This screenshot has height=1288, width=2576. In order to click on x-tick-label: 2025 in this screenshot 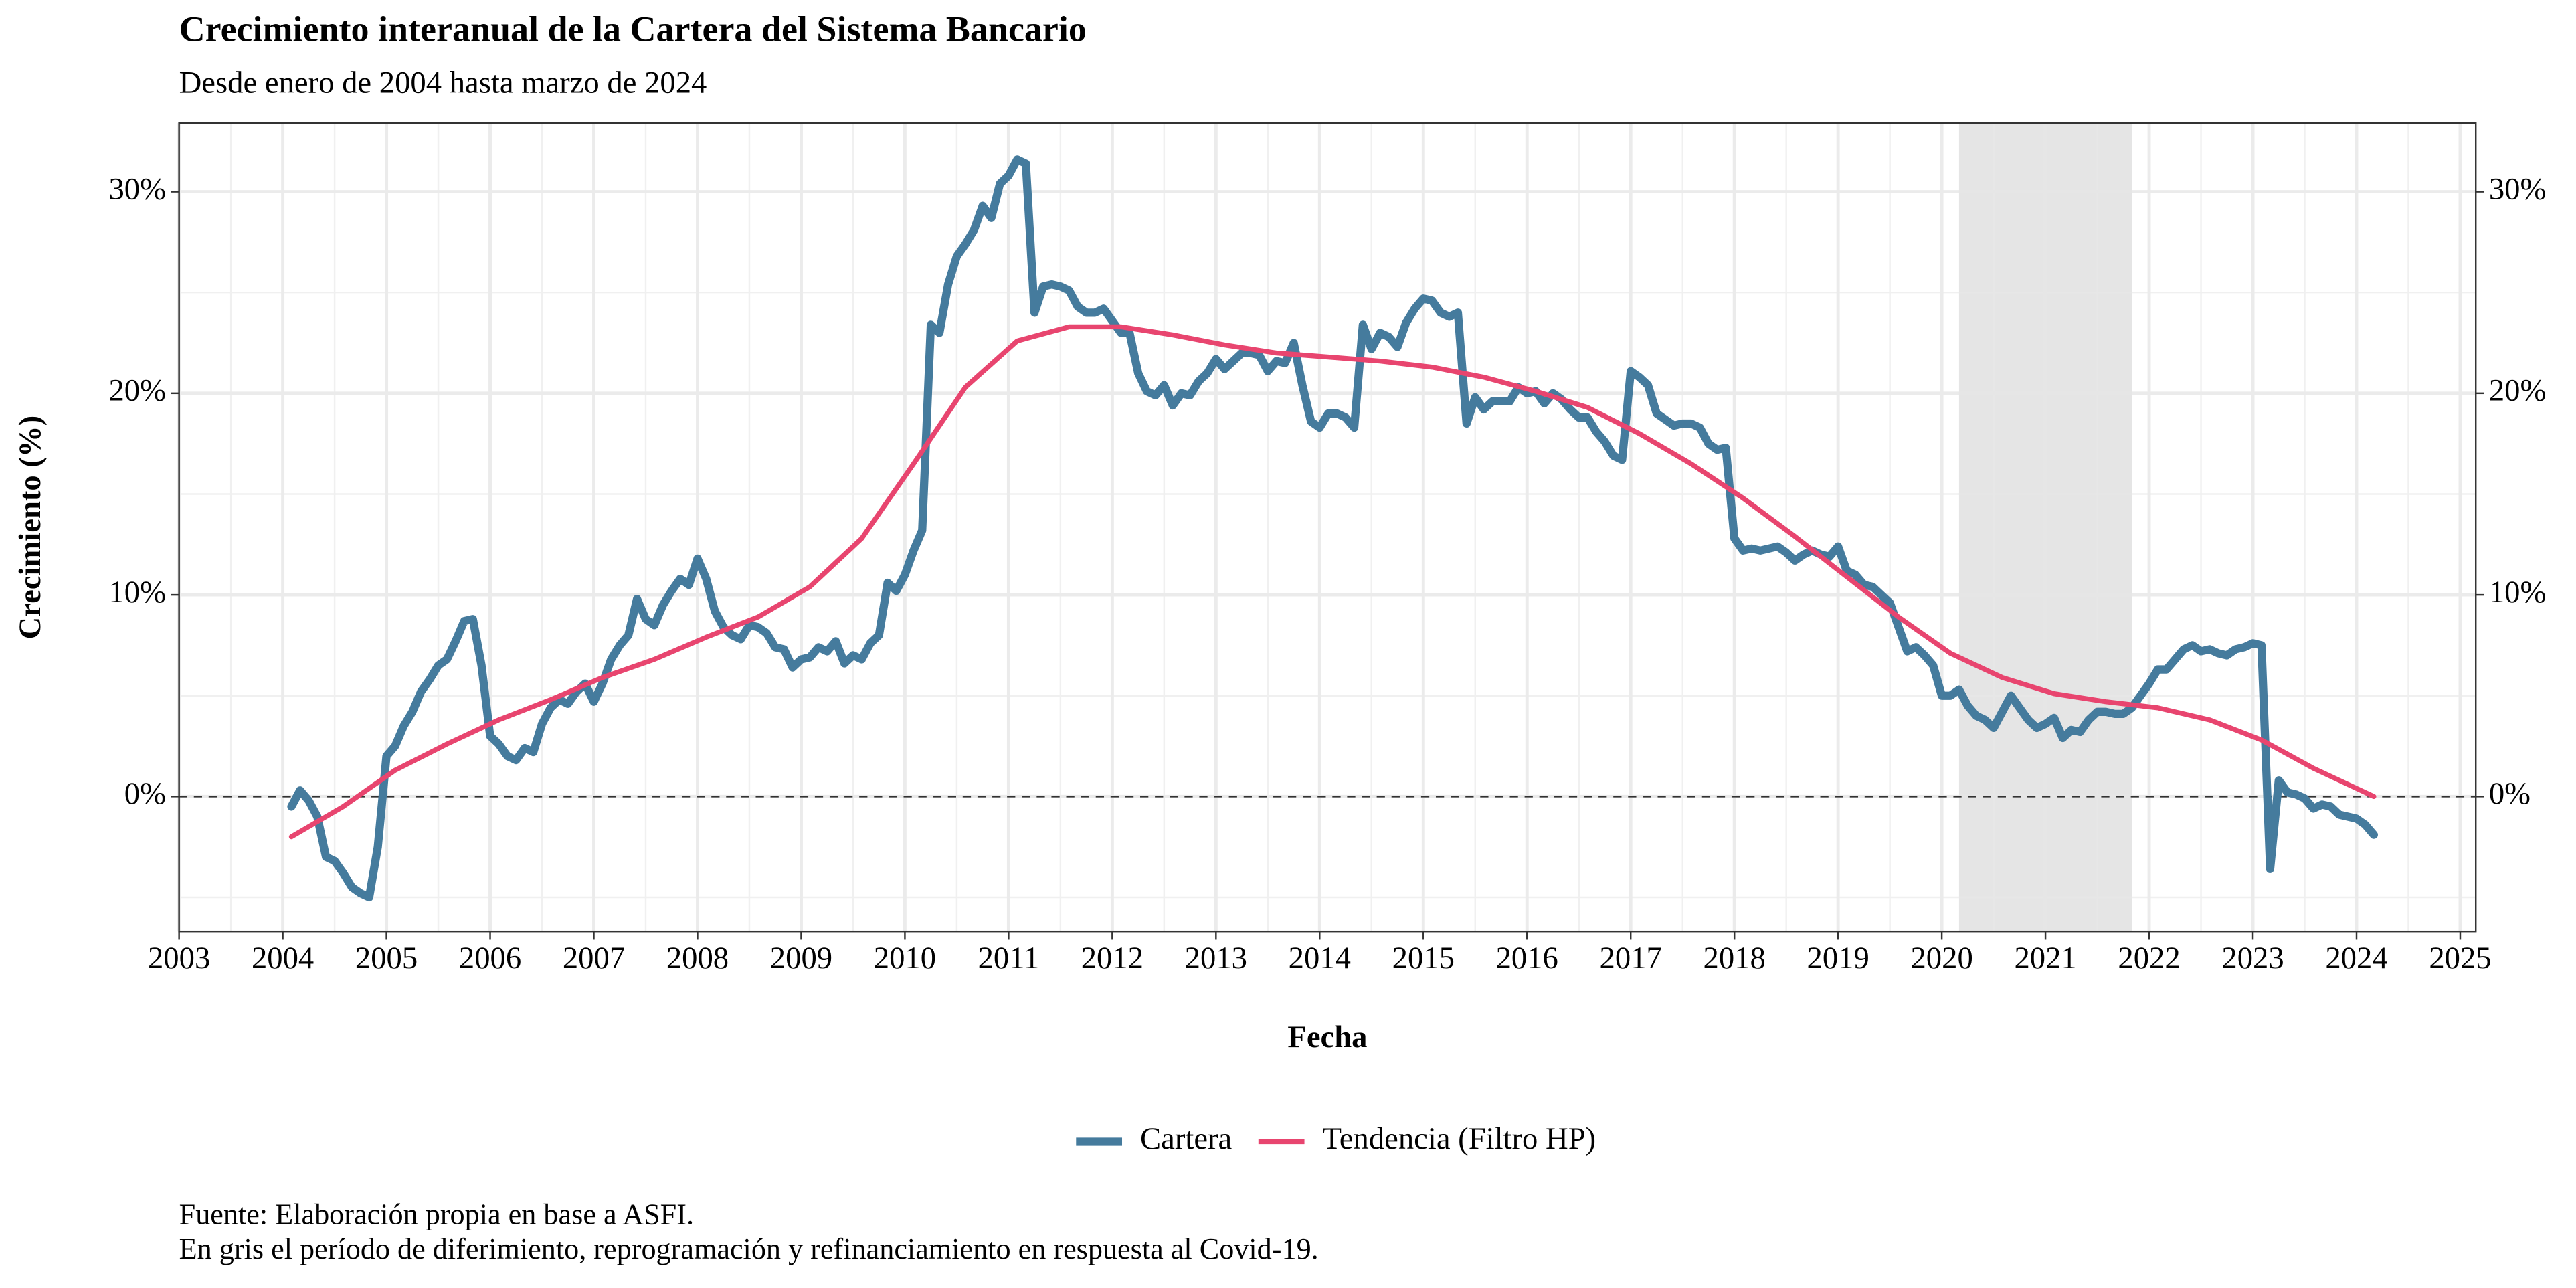, I will do `click(2460, 958)`.